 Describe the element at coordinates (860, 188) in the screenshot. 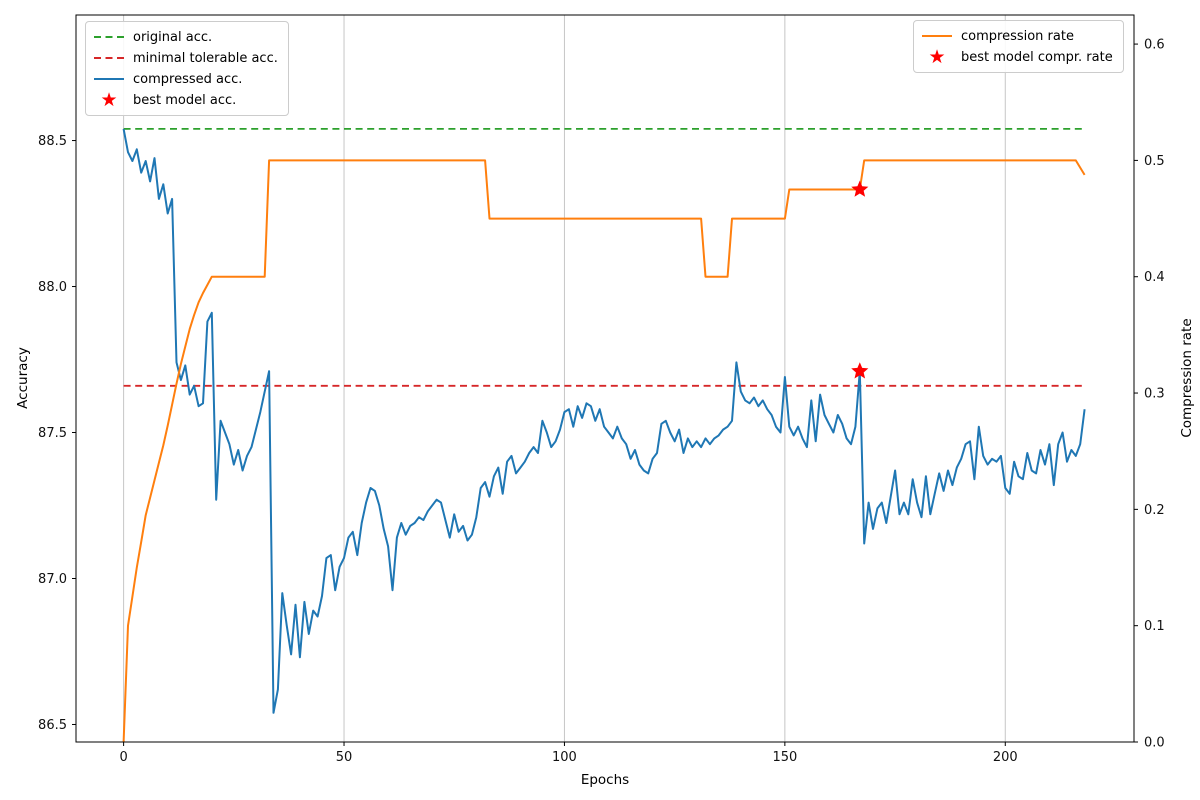

I see `marker-best-model-compr-rate` at that location.